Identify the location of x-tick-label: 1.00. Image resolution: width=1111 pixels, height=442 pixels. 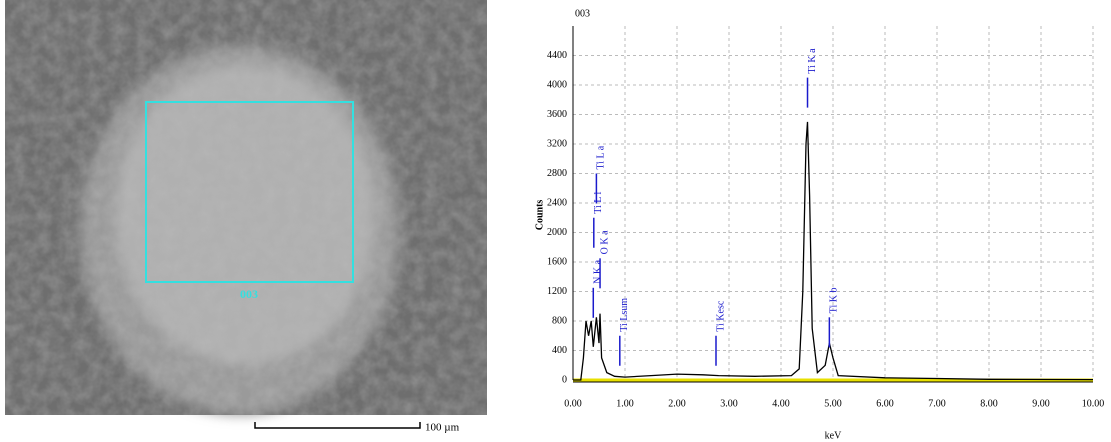
(625, 403).